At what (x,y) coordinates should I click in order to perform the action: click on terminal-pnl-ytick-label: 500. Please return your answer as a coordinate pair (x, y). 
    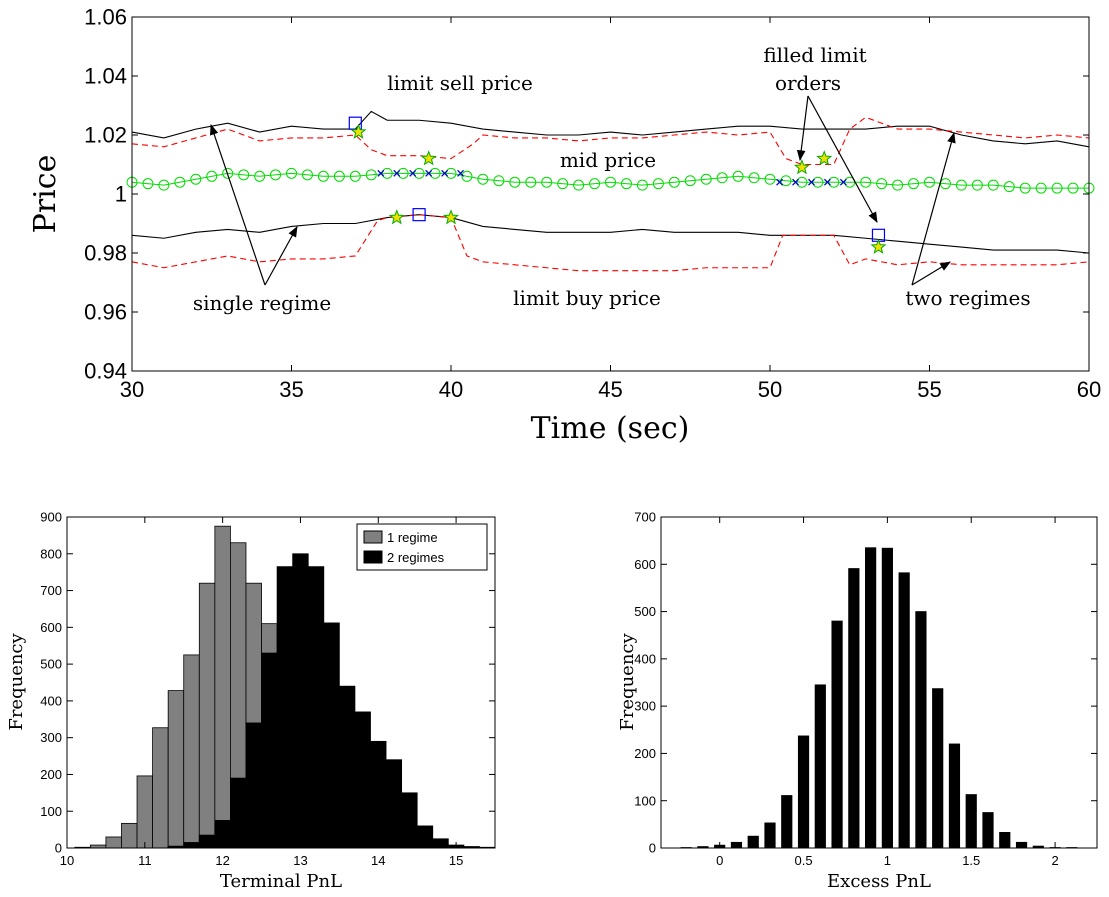
    Looking at the image, I should click on (51, 664).